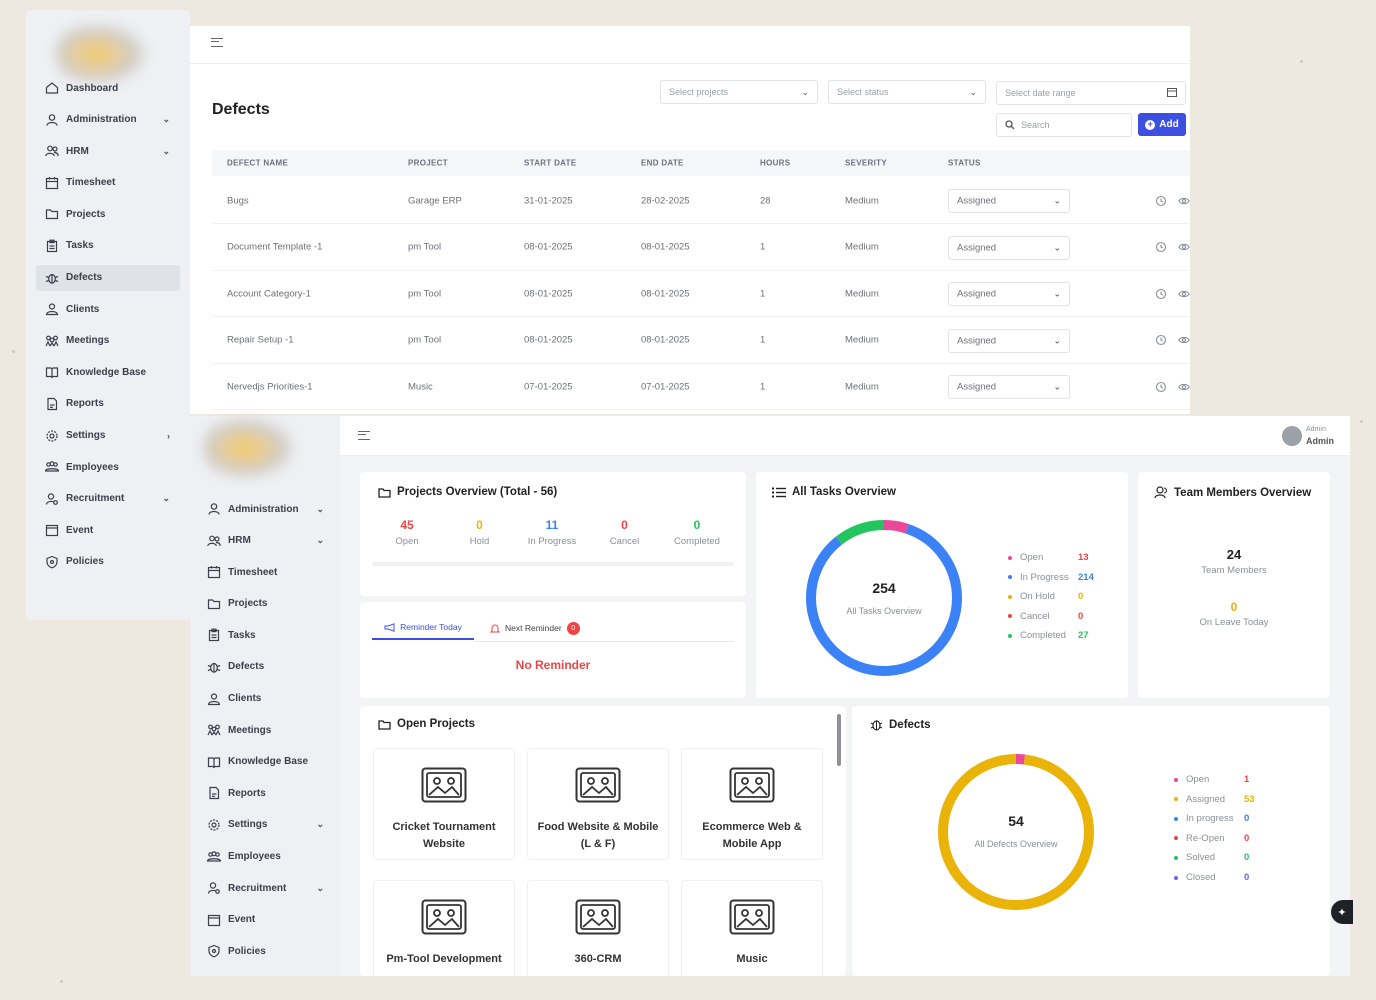 Image resolution: width=1376 pixels, height=1000 pixels. What do you see at coordinates (1234, 554) in the screenshot?
I see `team-members-count: 24` at bounding box center [1234, 554].